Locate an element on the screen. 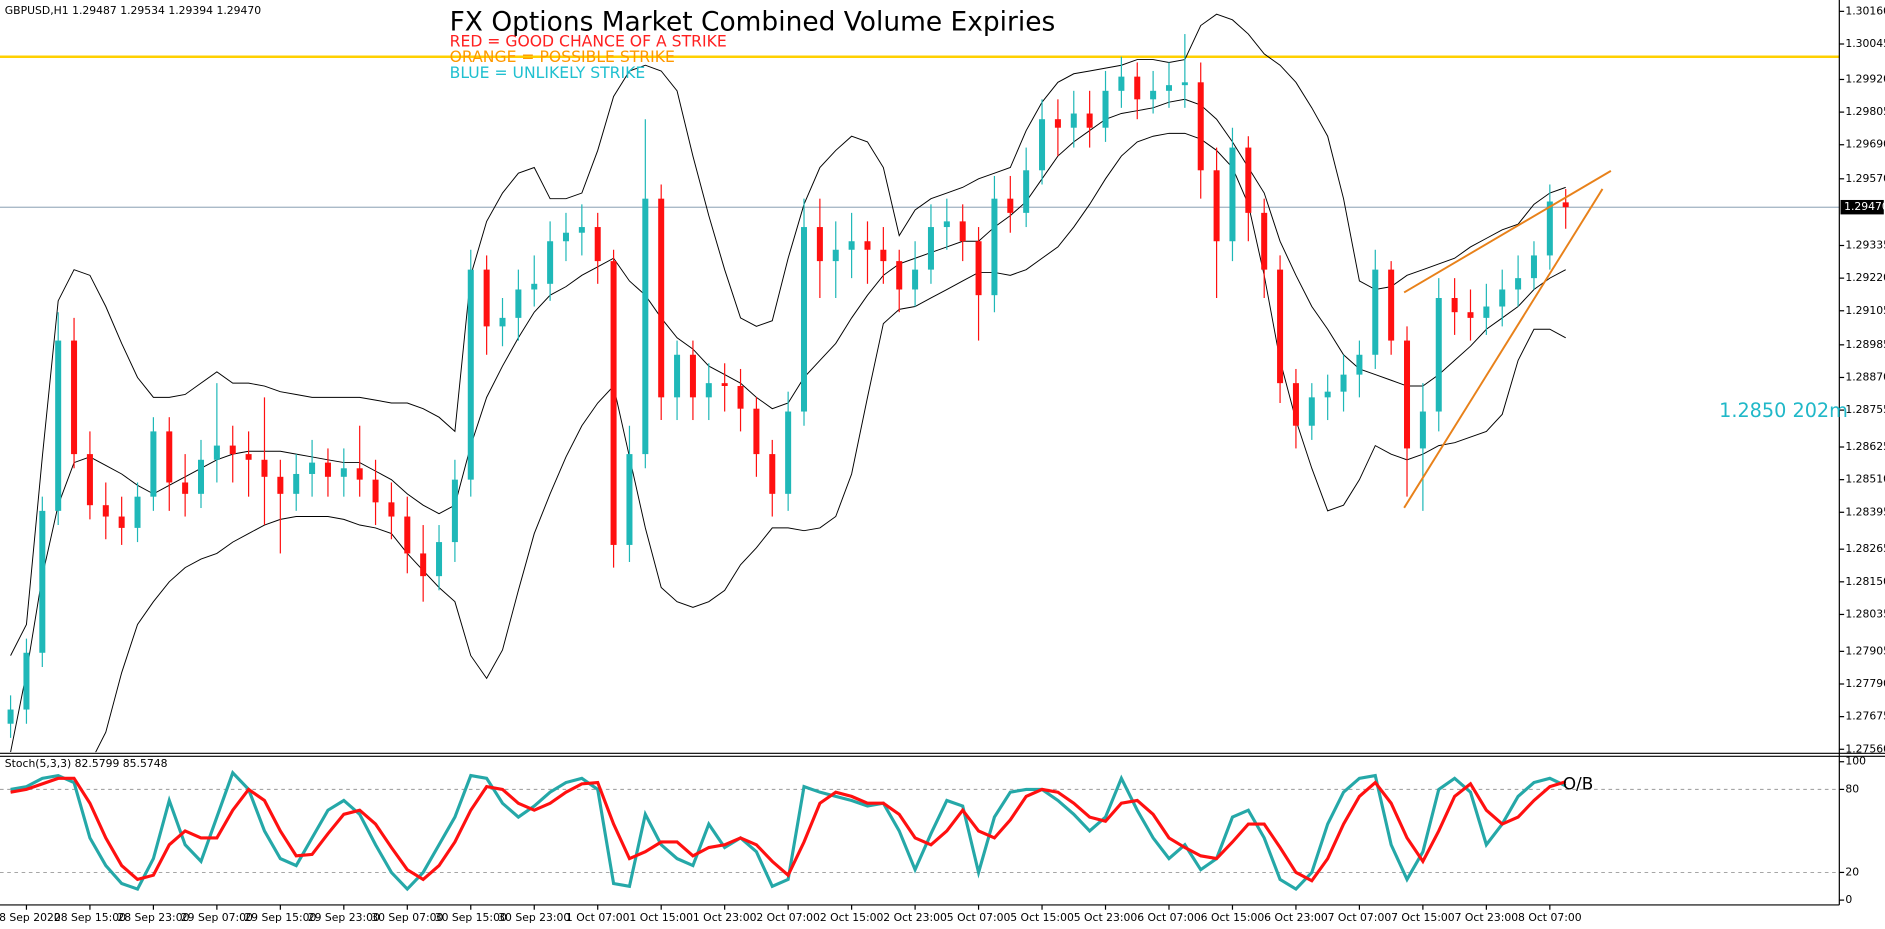  y-tick-label: 1.29220 is located at coordinates (1865, 277).